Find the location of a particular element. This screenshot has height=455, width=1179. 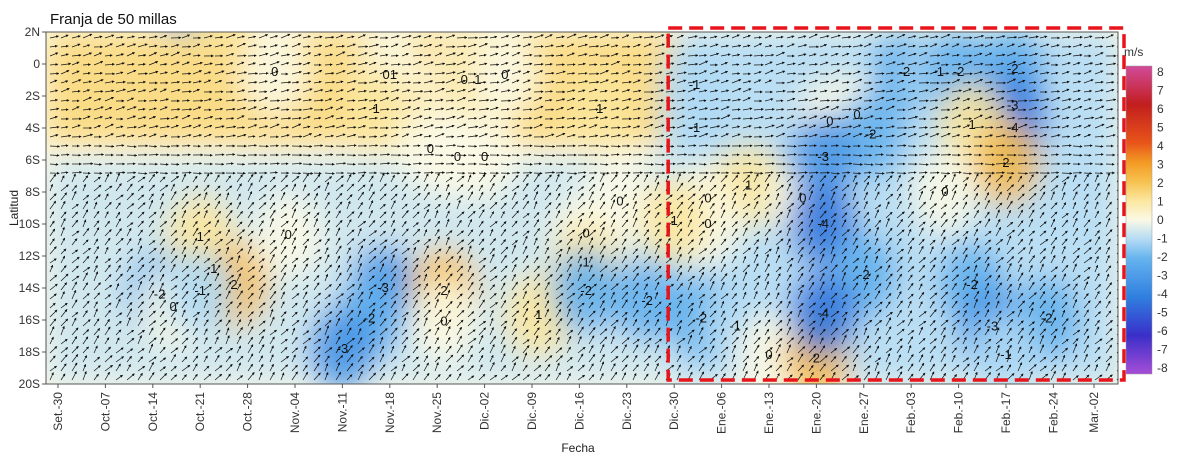

y-tick-label: 10S is located at coordinates (29, 224).